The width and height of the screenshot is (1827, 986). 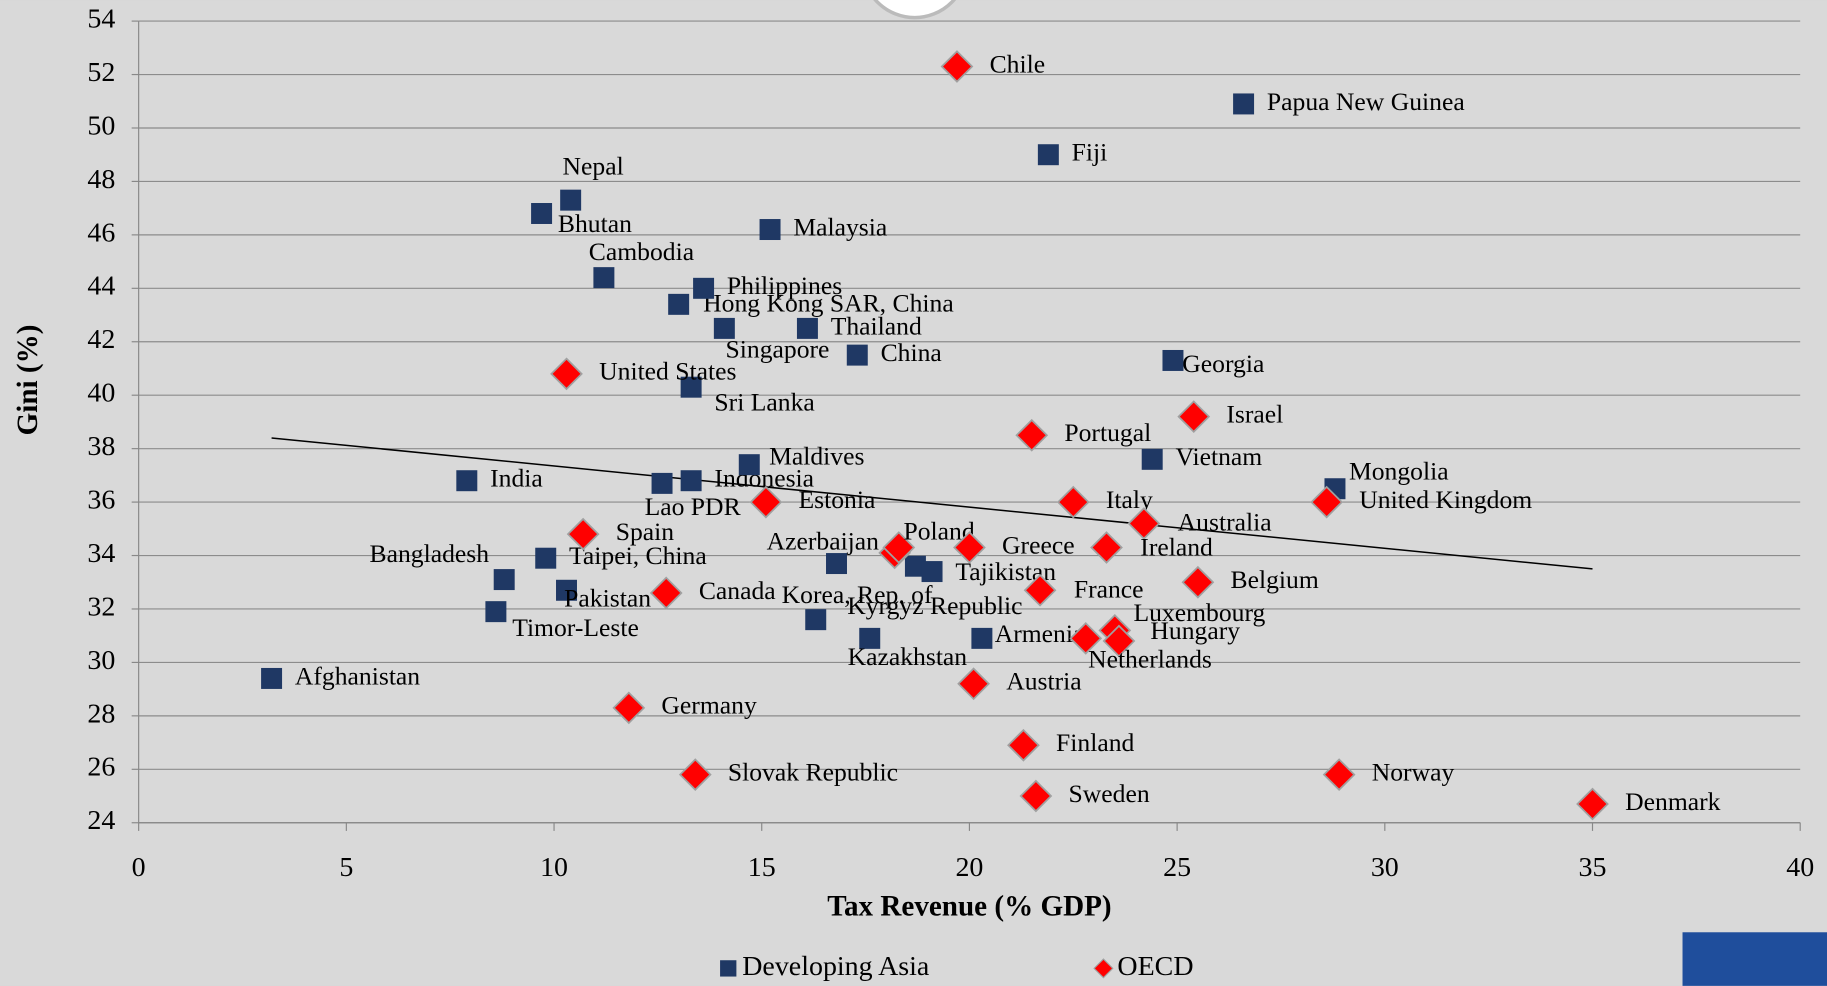 I want to click on point-label: Papua New Guinea, so click(x=1366, y=101).